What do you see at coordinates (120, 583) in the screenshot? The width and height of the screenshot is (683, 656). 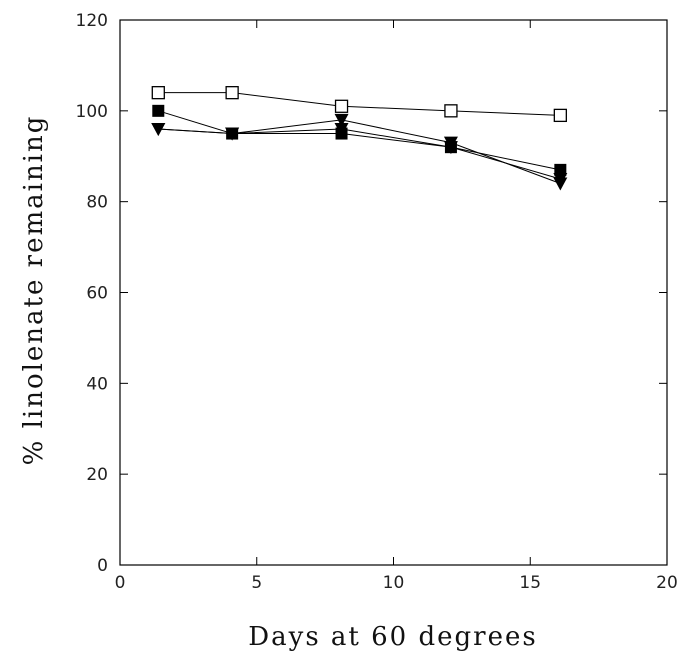 I see `x-tick-label: 0` at bounding box center [120, 583].